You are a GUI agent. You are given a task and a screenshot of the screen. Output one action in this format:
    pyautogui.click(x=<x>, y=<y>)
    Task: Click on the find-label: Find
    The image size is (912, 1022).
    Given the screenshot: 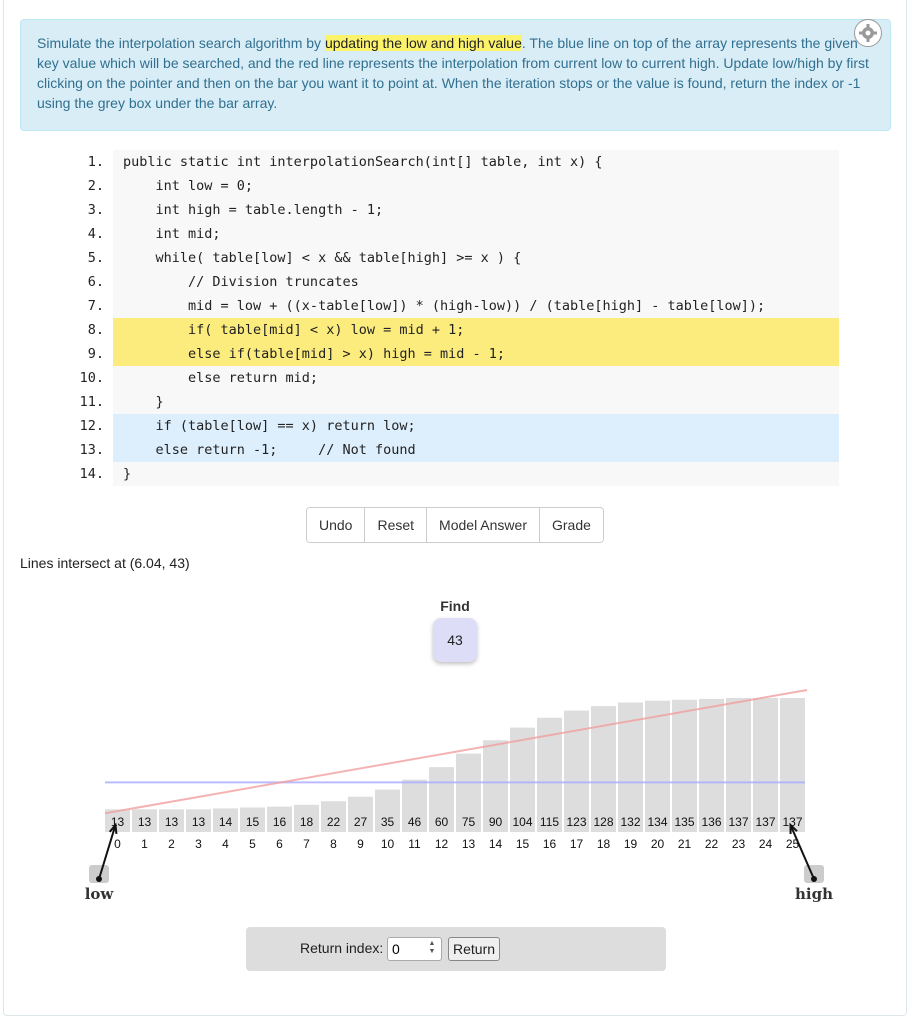 What is the action you would take?
    pyautogui.click(x=455, y=606)
    